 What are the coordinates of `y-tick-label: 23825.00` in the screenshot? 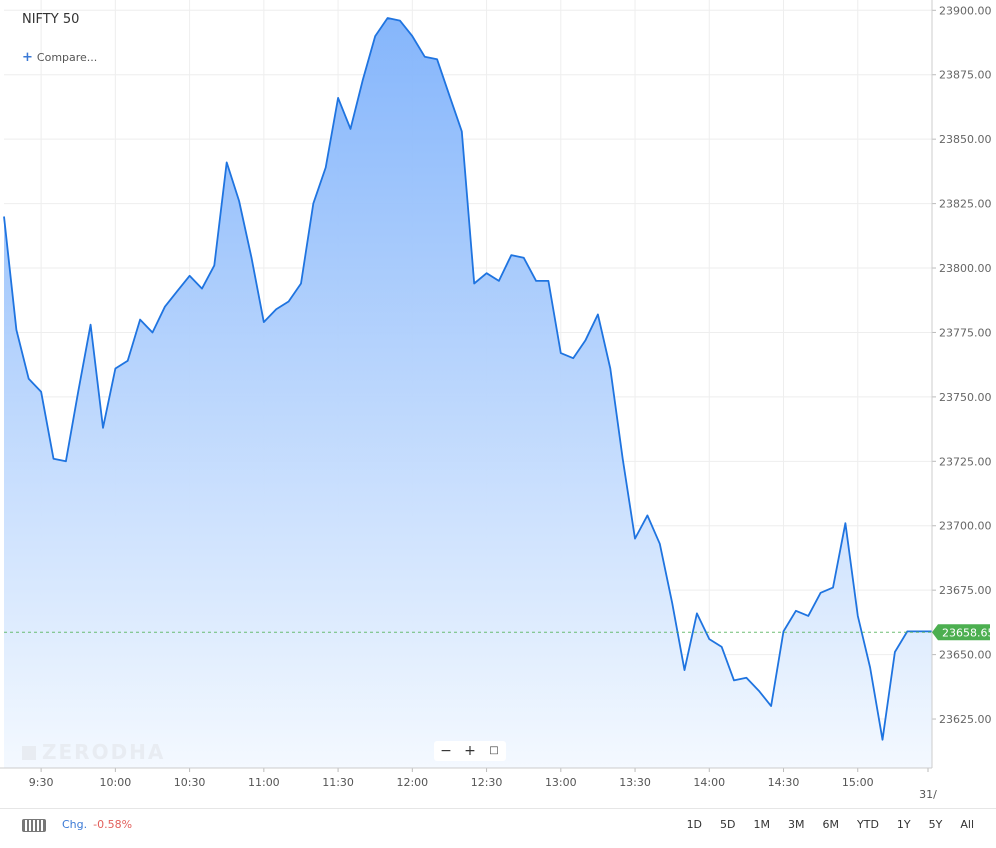 It's located at (965, 204).